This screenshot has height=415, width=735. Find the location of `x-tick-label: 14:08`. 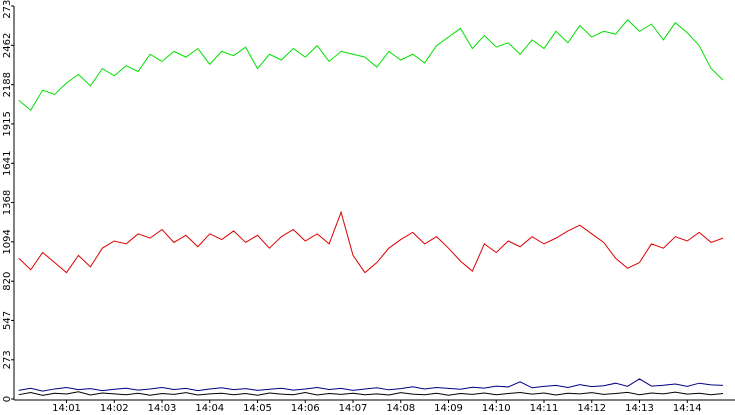

x-tick-label: 14:08 is located at coordinates (400, 408).